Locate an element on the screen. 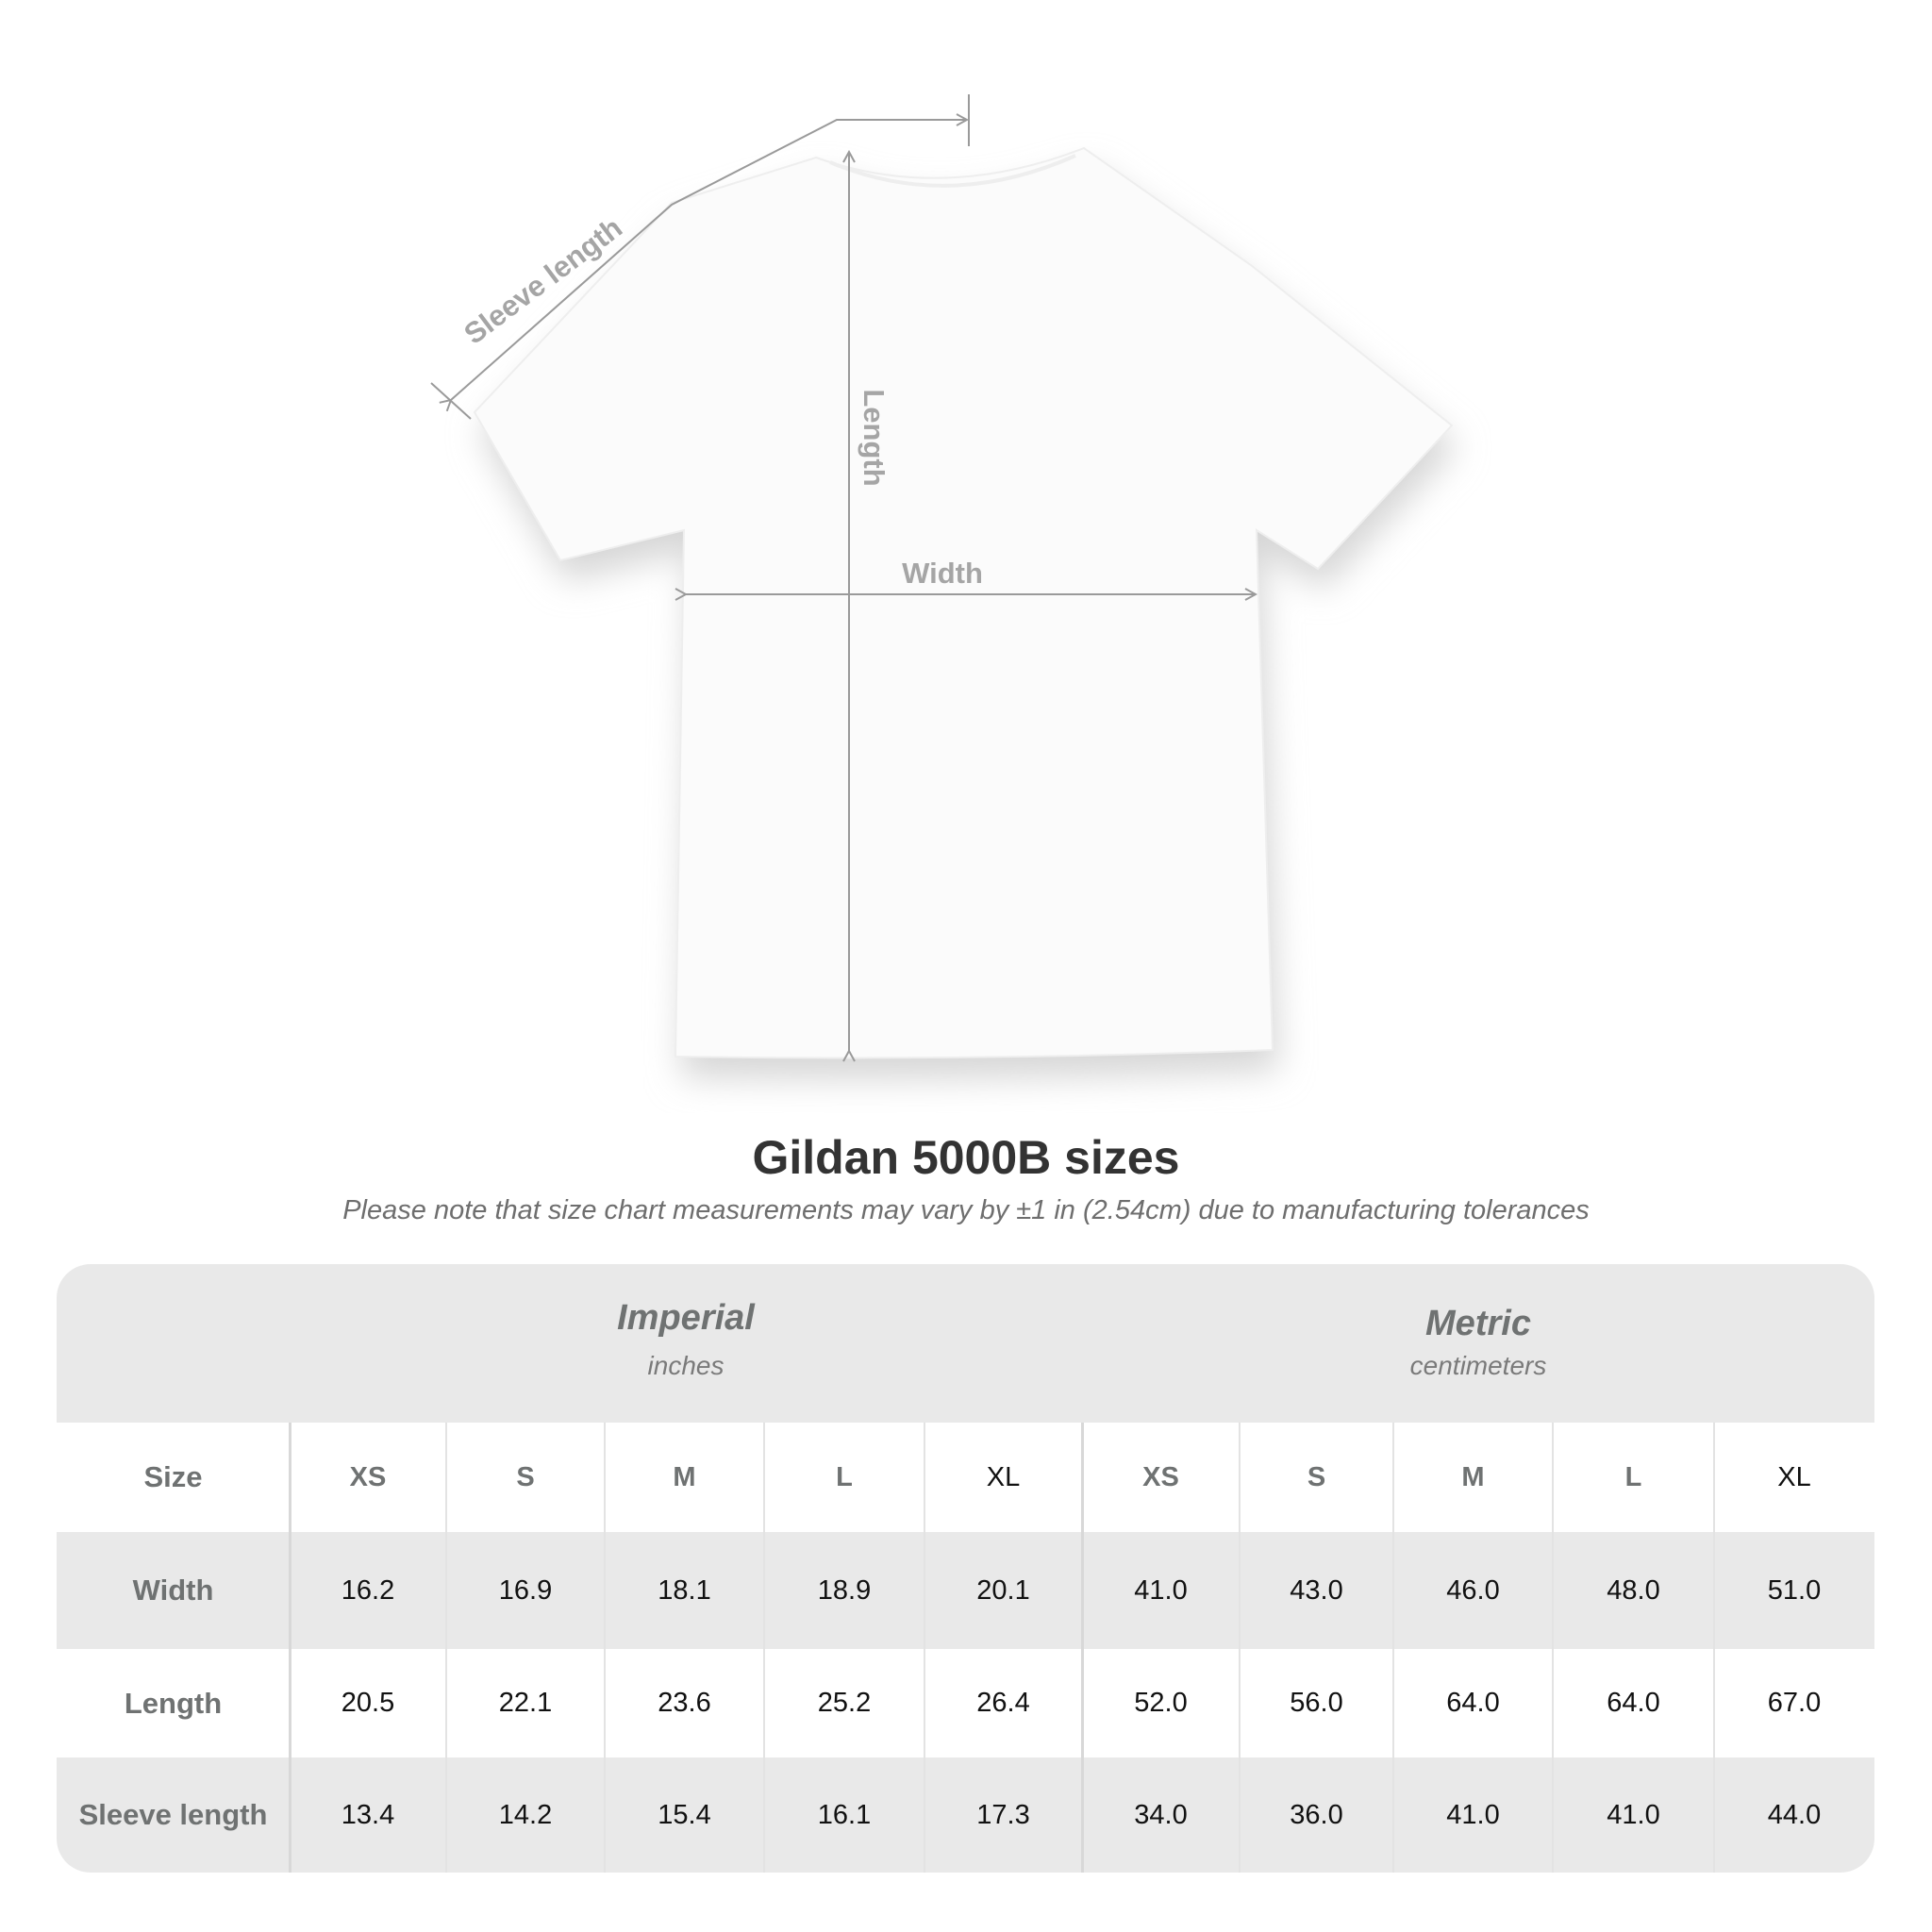 Image resolution: width=1932 pixels, height=1932 pixels. length-label: Length is located at coordinates (875, 437).